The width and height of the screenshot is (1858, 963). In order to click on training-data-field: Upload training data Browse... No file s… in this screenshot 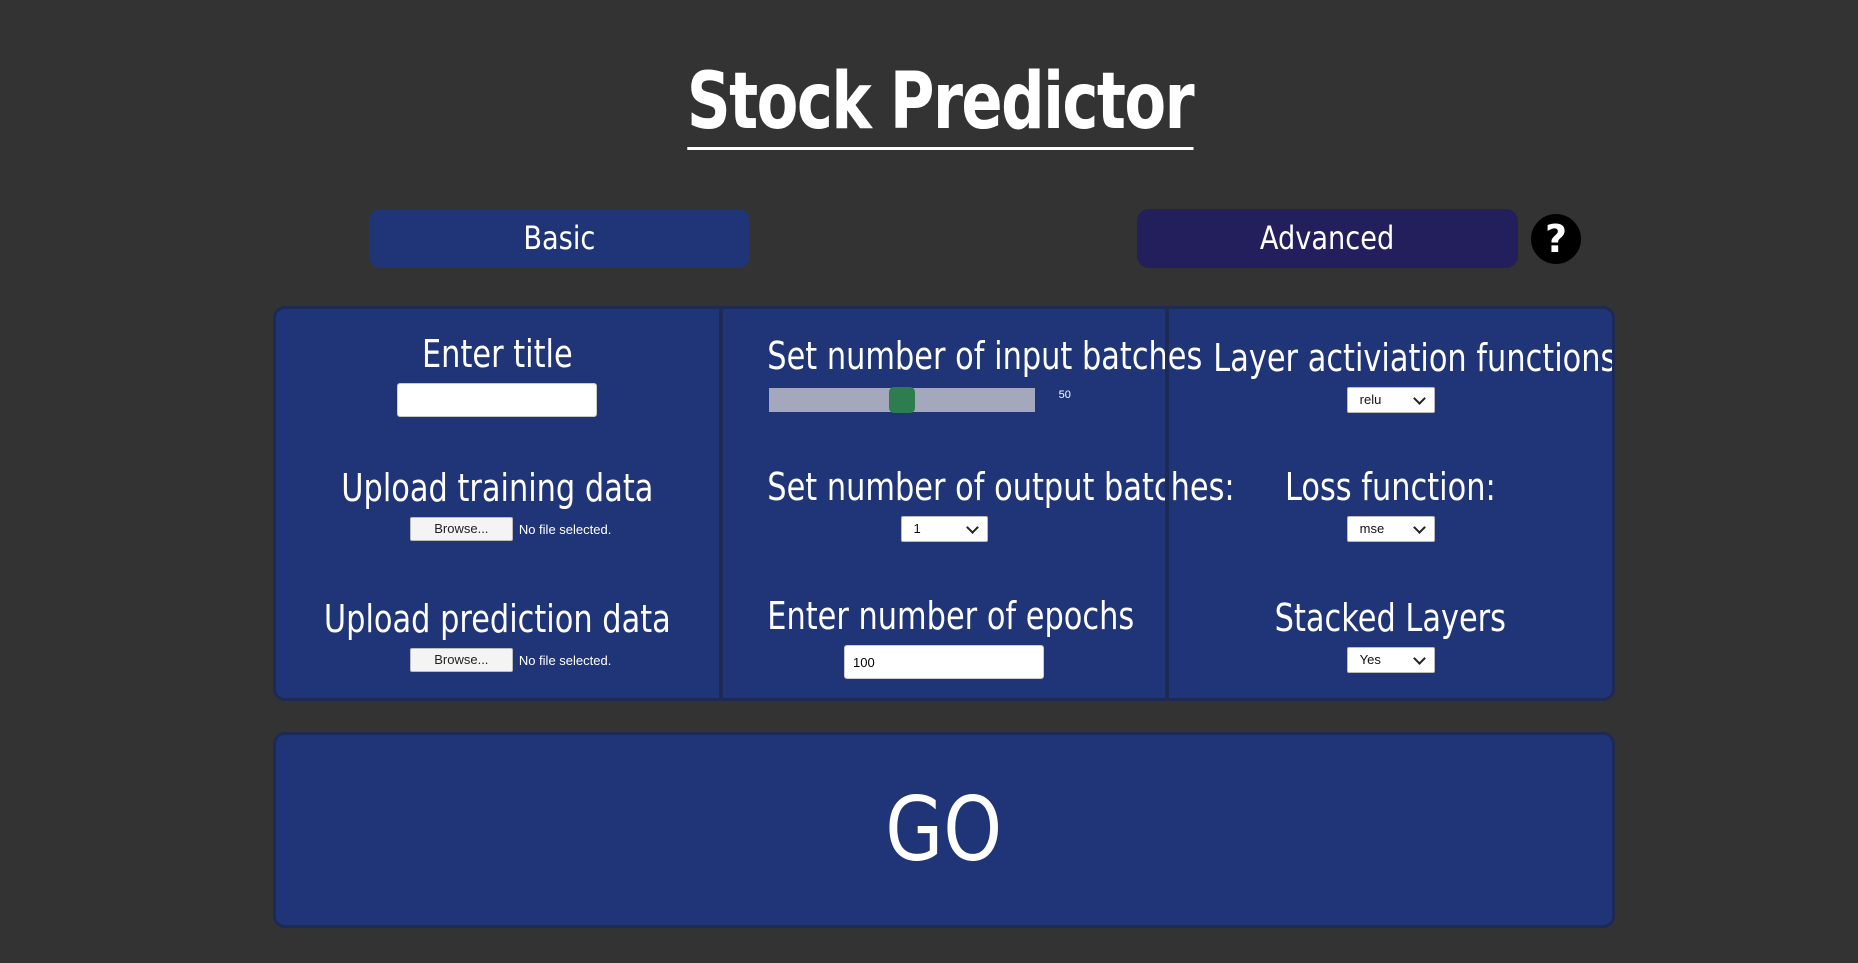, I will do `click(497, 503)`.